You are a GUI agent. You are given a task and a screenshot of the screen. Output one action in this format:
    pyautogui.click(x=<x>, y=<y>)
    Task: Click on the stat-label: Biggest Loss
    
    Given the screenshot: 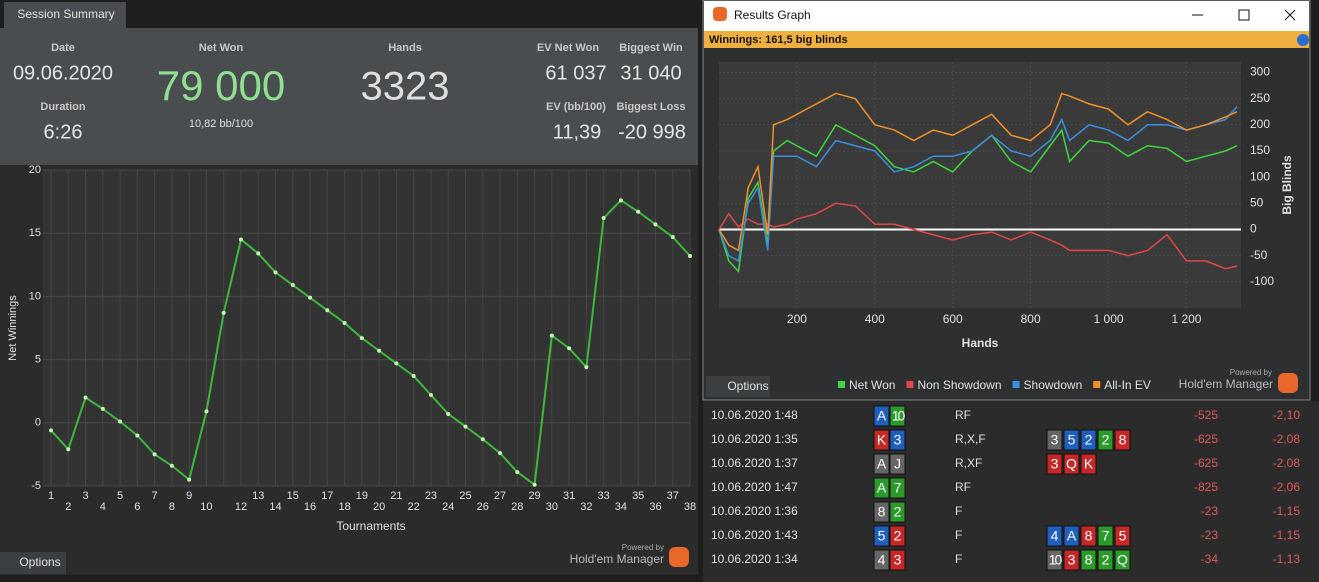 What is the action you would take?
    pyautogui.click(x=650, y=107)
    